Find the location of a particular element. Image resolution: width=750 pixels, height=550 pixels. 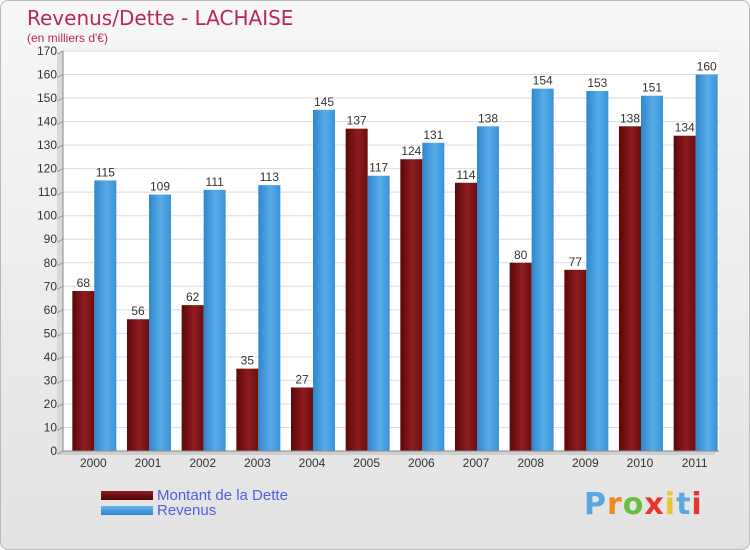

x-tick-label: 2001 is located at coordinates (148, 463).